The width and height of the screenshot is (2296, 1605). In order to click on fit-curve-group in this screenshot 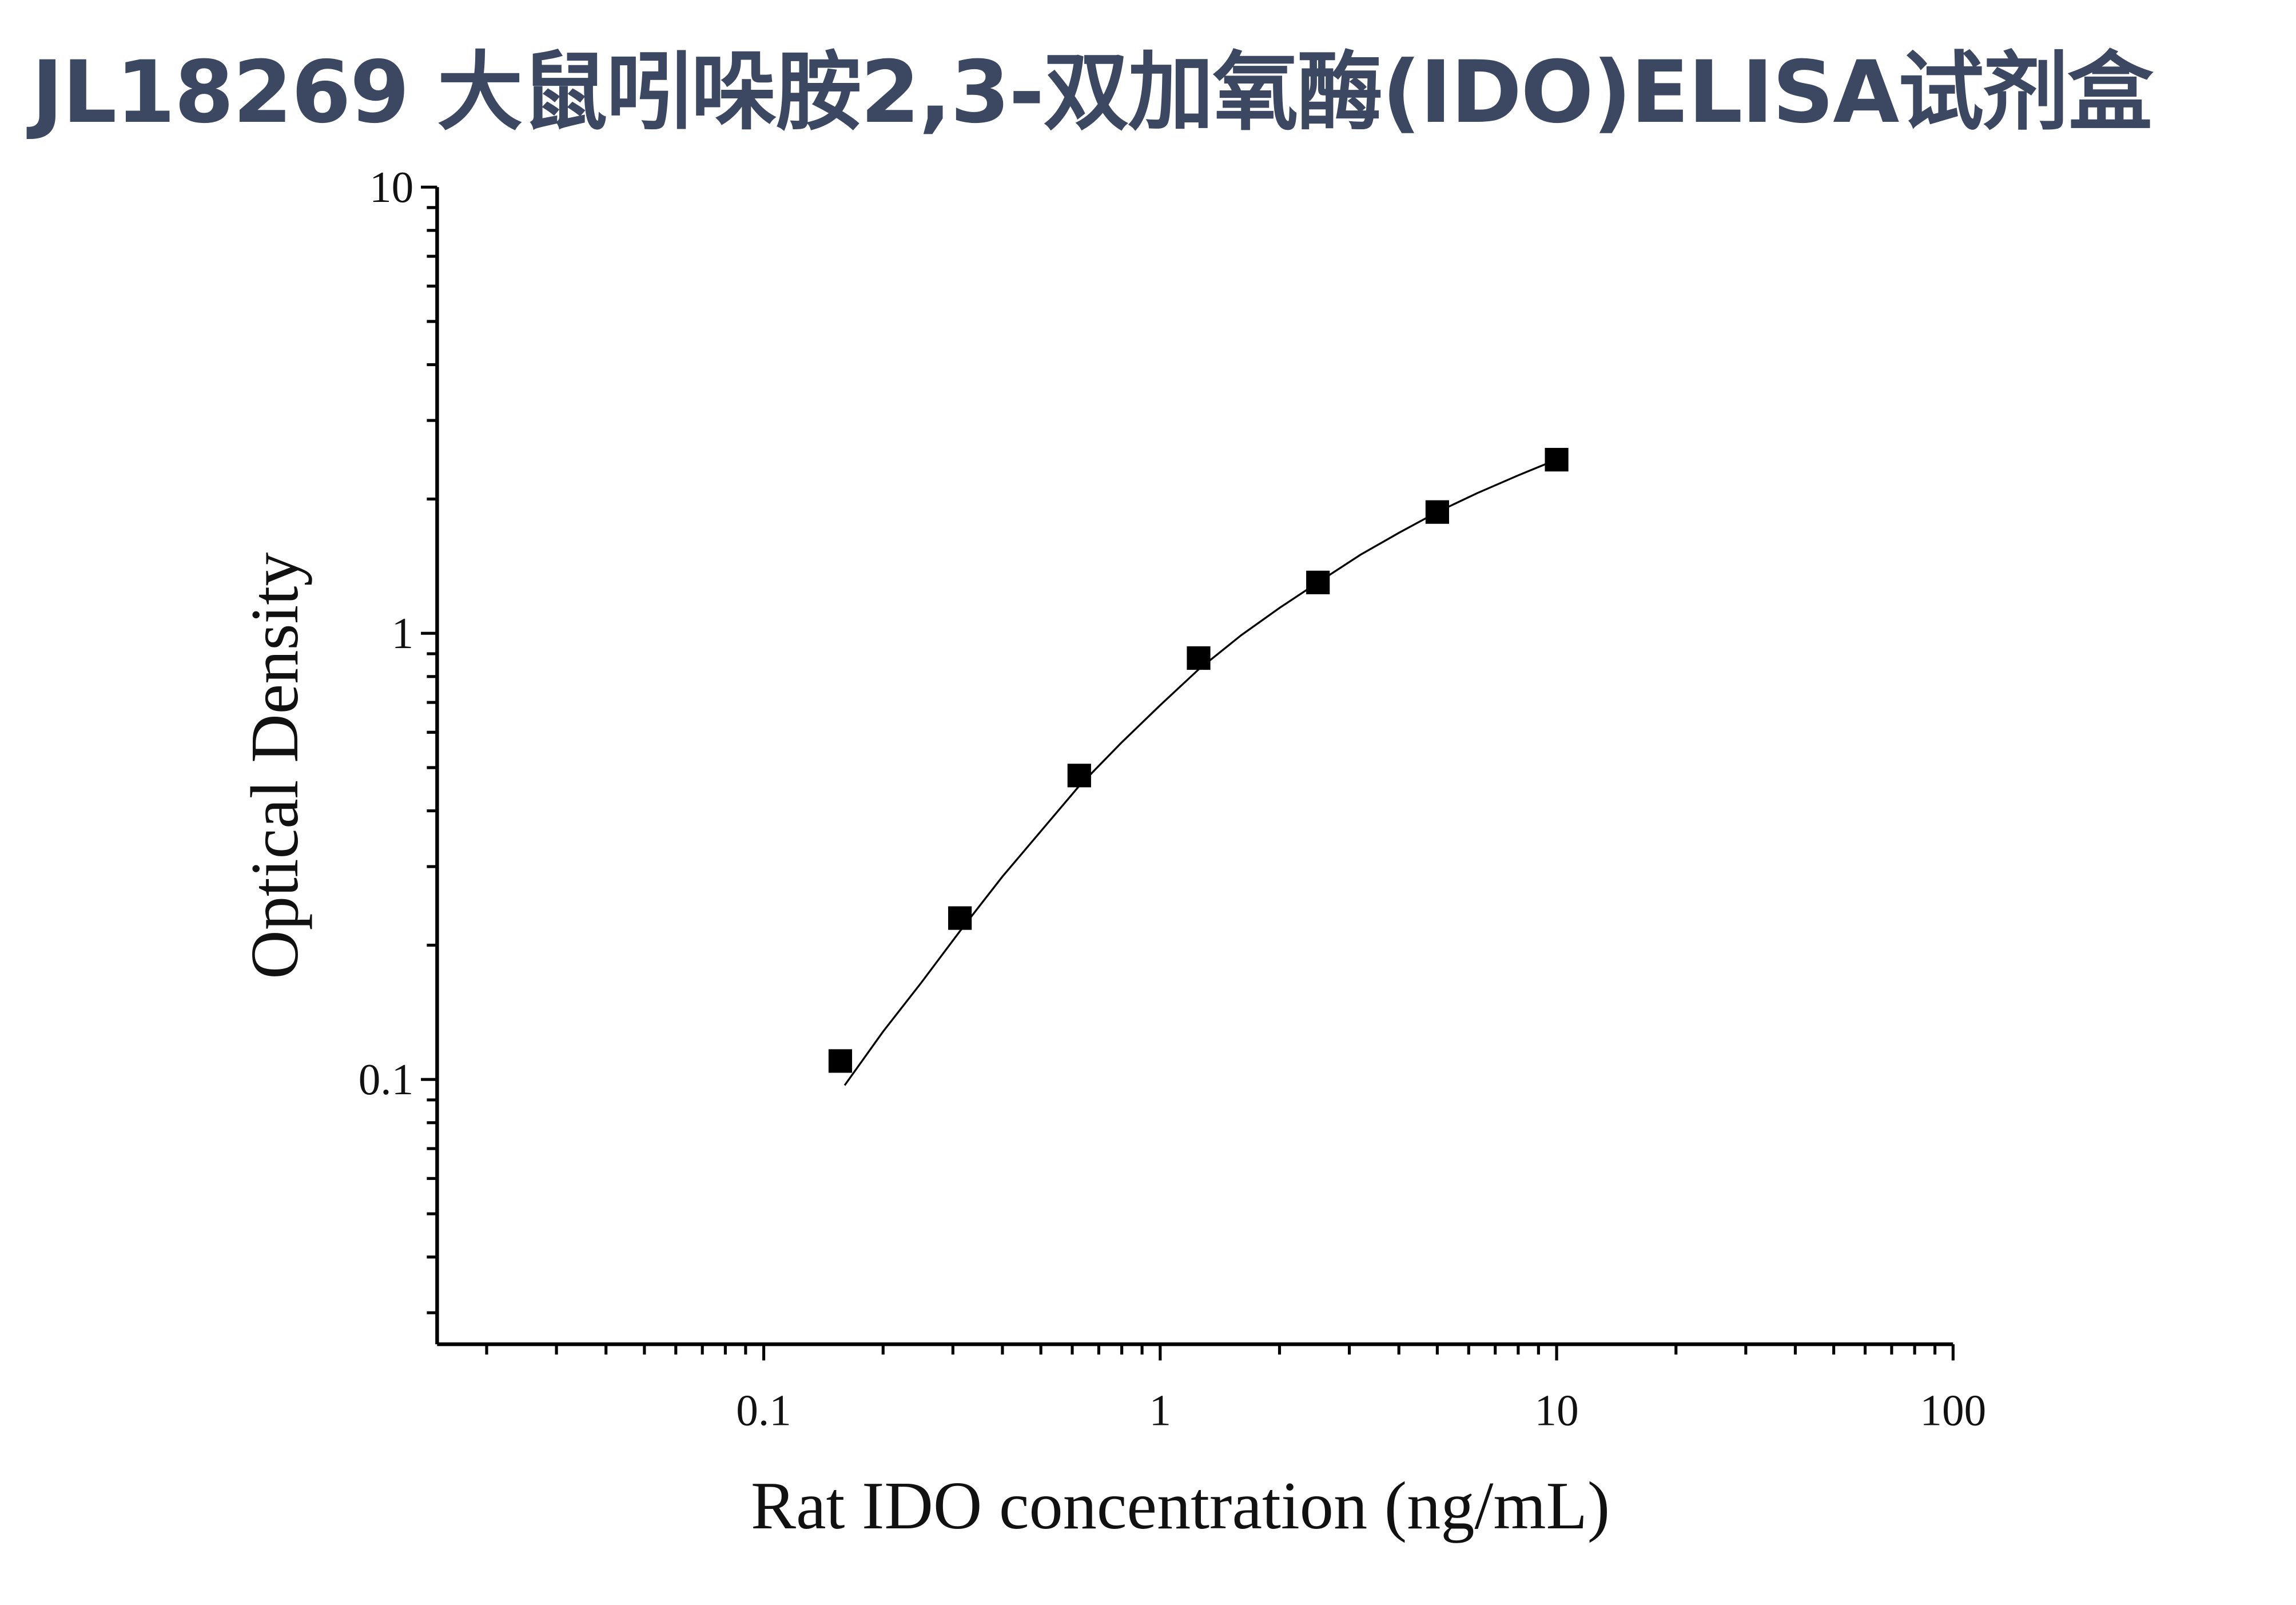, I will do `click(1200, 772)`.